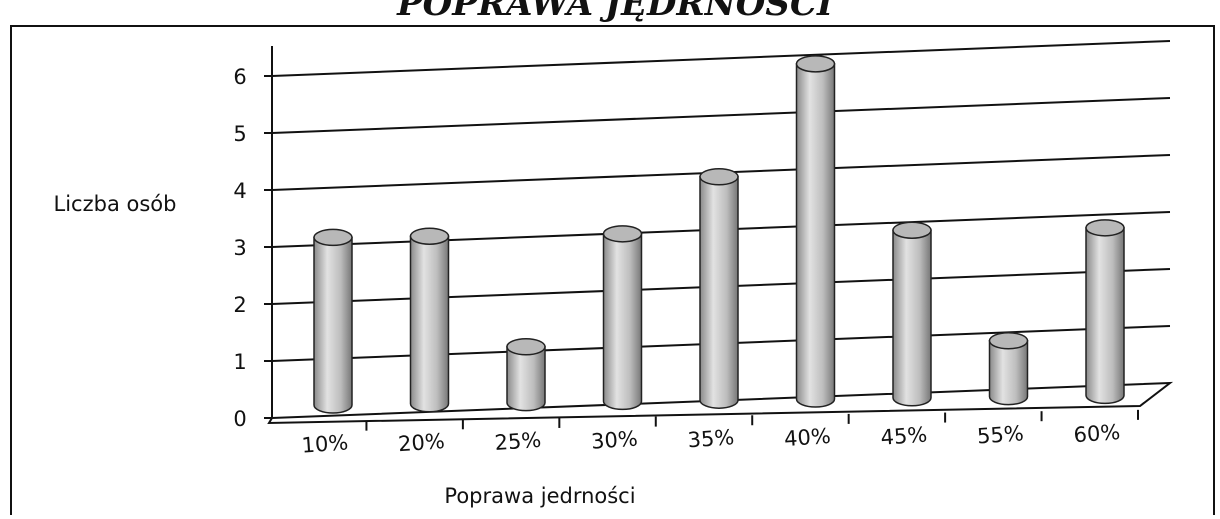 Image resolution: width=1220 pixels, height=519 pixels. Describe the element at coordinates (518, 441) in the screenshot. I see `x-tick-label: 25%` at that location.